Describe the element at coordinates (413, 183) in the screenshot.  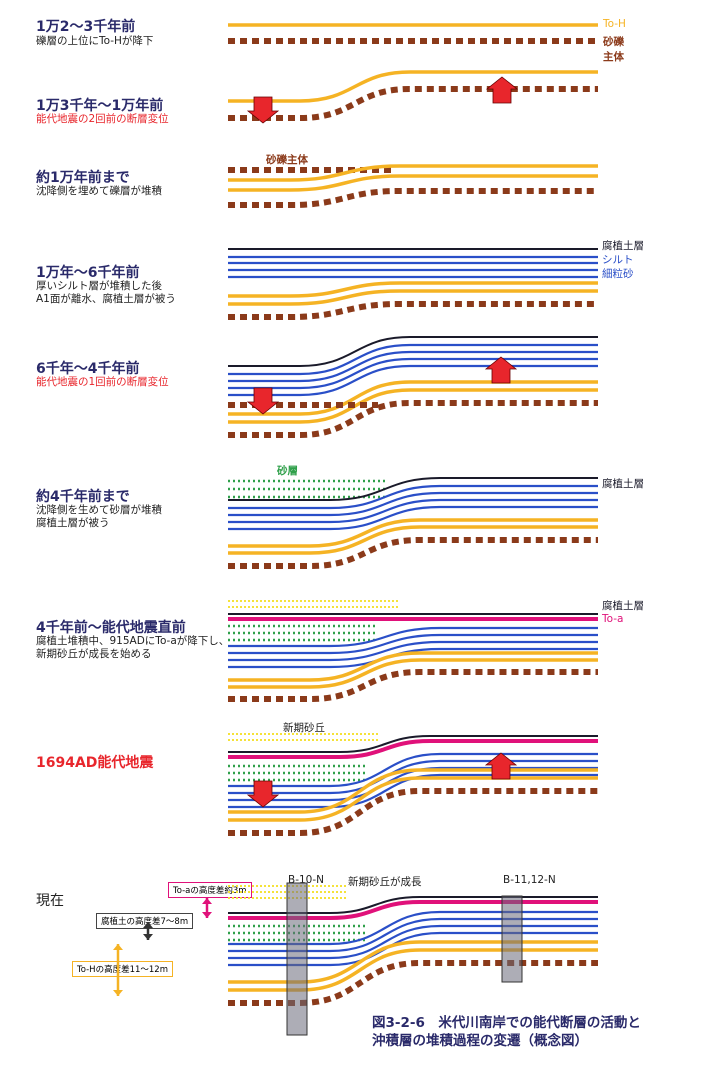
I see `stage3-to-h-line` at that location.